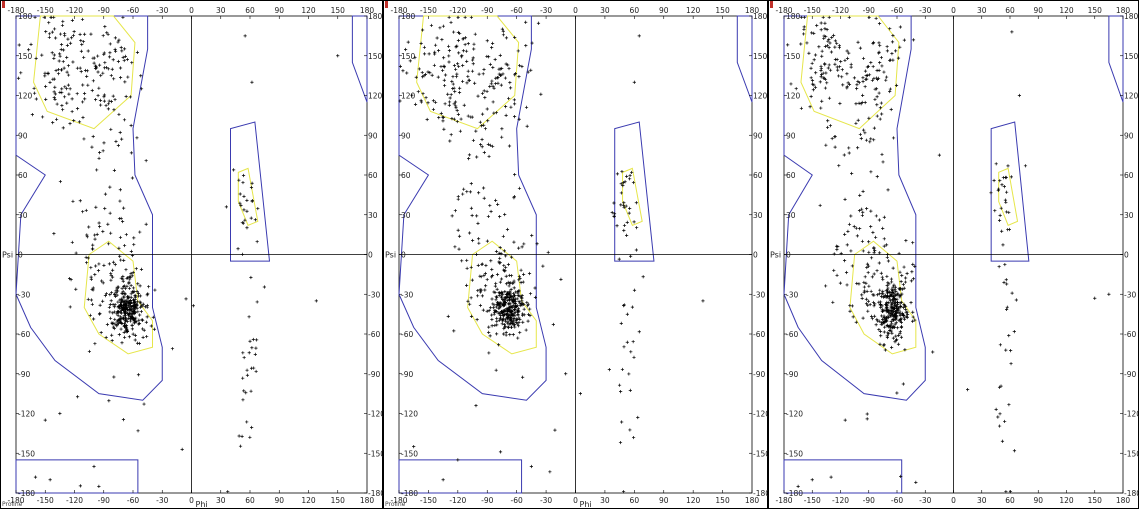 The width and height of the screenshot is (1139, 509). I want to click on x-tick-label-top: -30, so click(546, 10).